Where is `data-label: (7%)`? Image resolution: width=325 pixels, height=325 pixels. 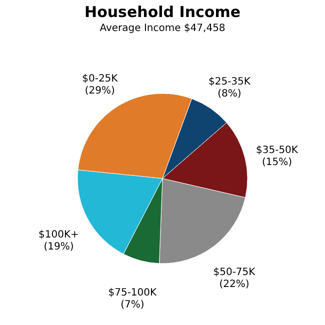 data-label: (7%) is located at coordinates (132, 305).